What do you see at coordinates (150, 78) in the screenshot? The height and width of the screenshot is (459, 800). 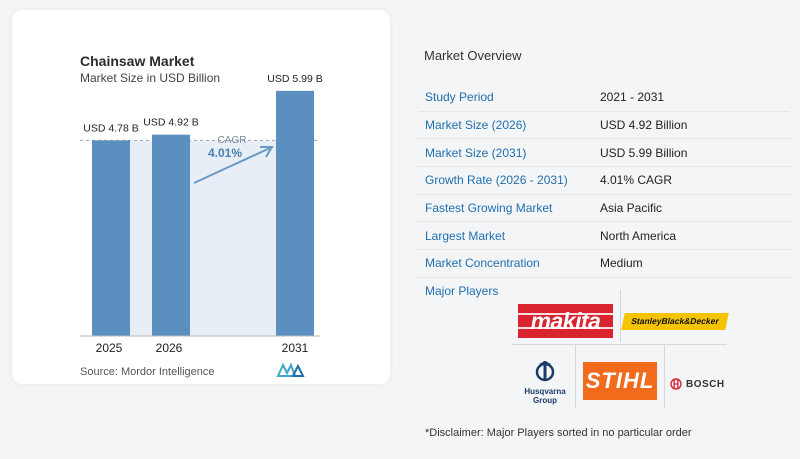 I see `chart-subtitle: Market Size in USD Billion` at bounding box center [150, 78].